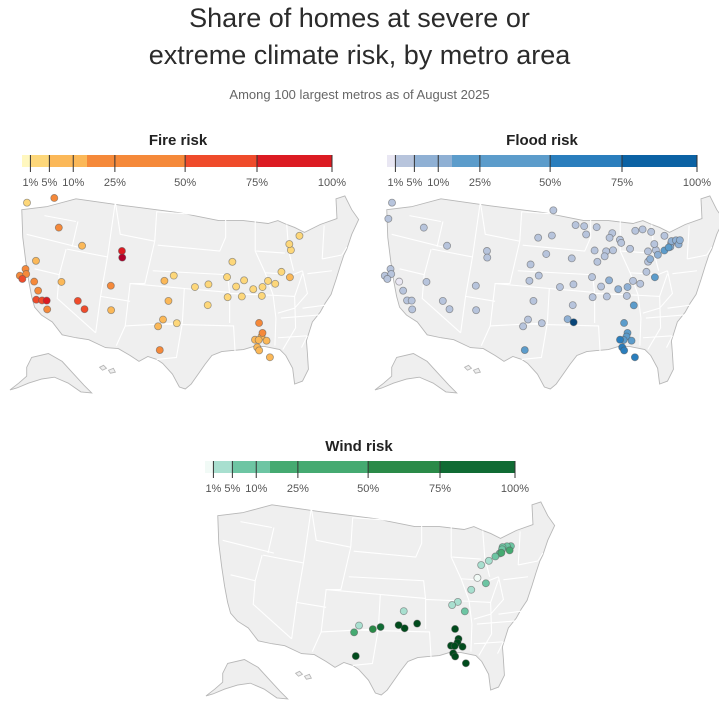  What do you see at coordinates (648, 251) in the screenshot?
I see `city-marker: Harrisburg` at bounding box center [648, 251].